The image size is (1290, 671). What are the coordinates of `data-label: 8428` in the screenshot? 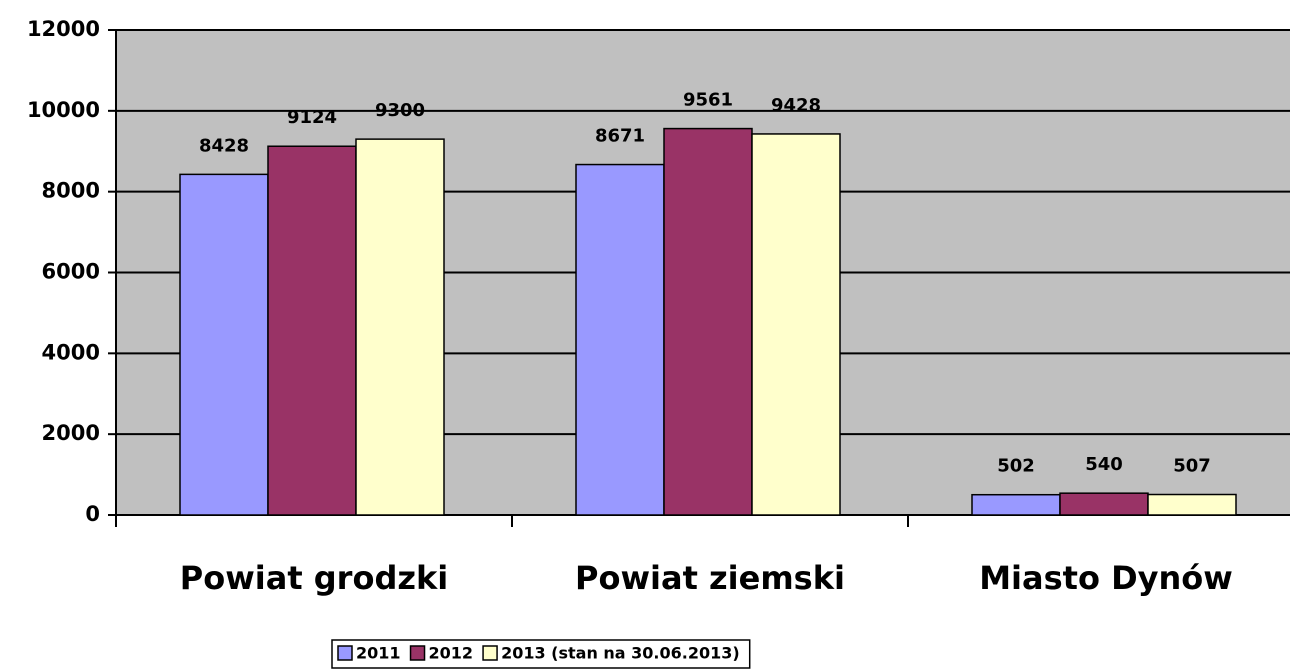 It's located at (224, 145).